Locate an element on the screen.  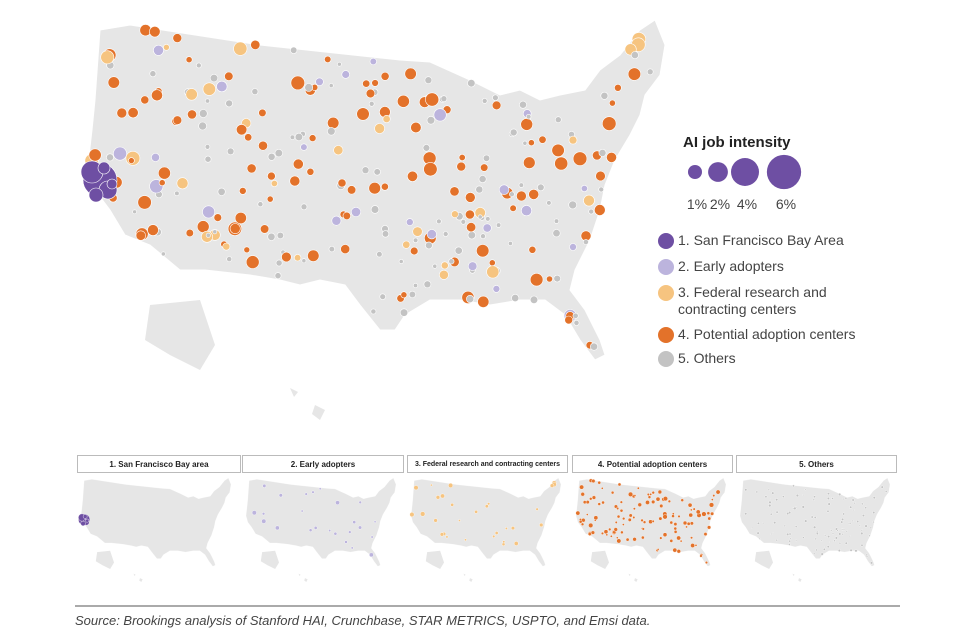
mini-us is located at coordinates (815, 530).